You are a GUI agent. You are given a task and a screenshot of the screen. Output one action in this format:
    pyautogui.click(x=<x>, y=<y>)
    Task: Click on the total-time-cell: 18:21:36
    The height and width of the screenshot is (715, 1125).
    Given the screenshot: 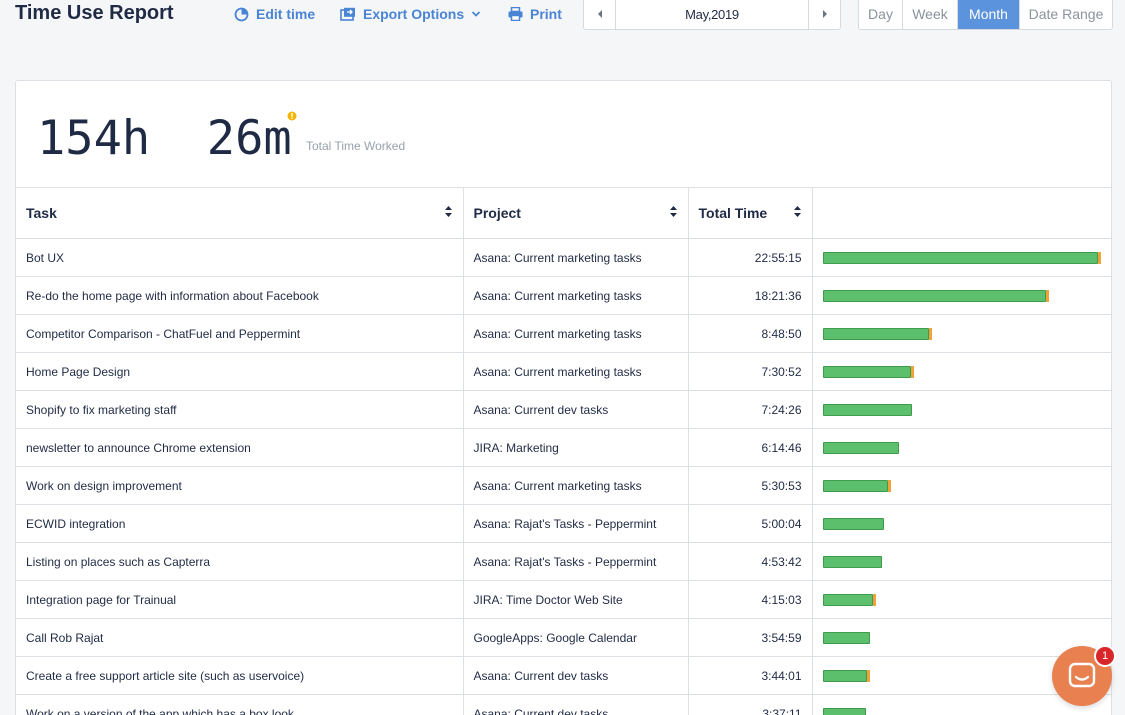 What is the action you would take?
    pyautogui.click(x=750, y=295)
    